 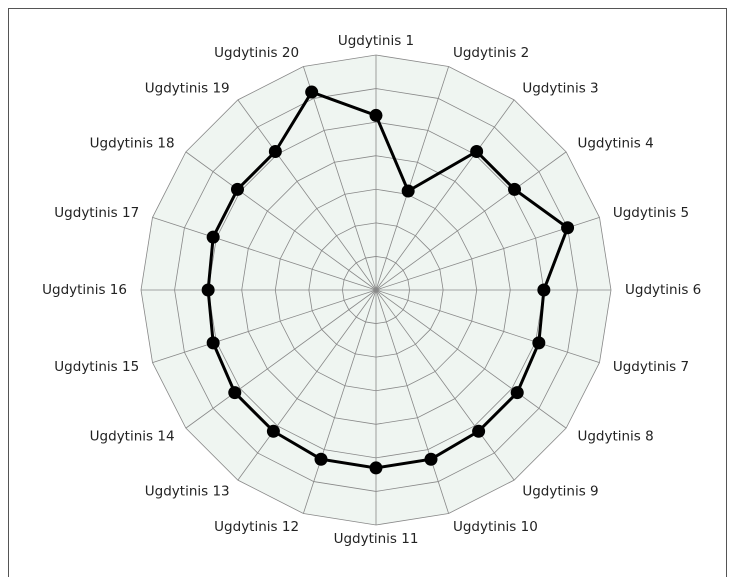 What do you see at coordinates (651, 213) in the screenshot?
I see `axis-label: Ugdytinis 5` at bounding box center [651, 213].